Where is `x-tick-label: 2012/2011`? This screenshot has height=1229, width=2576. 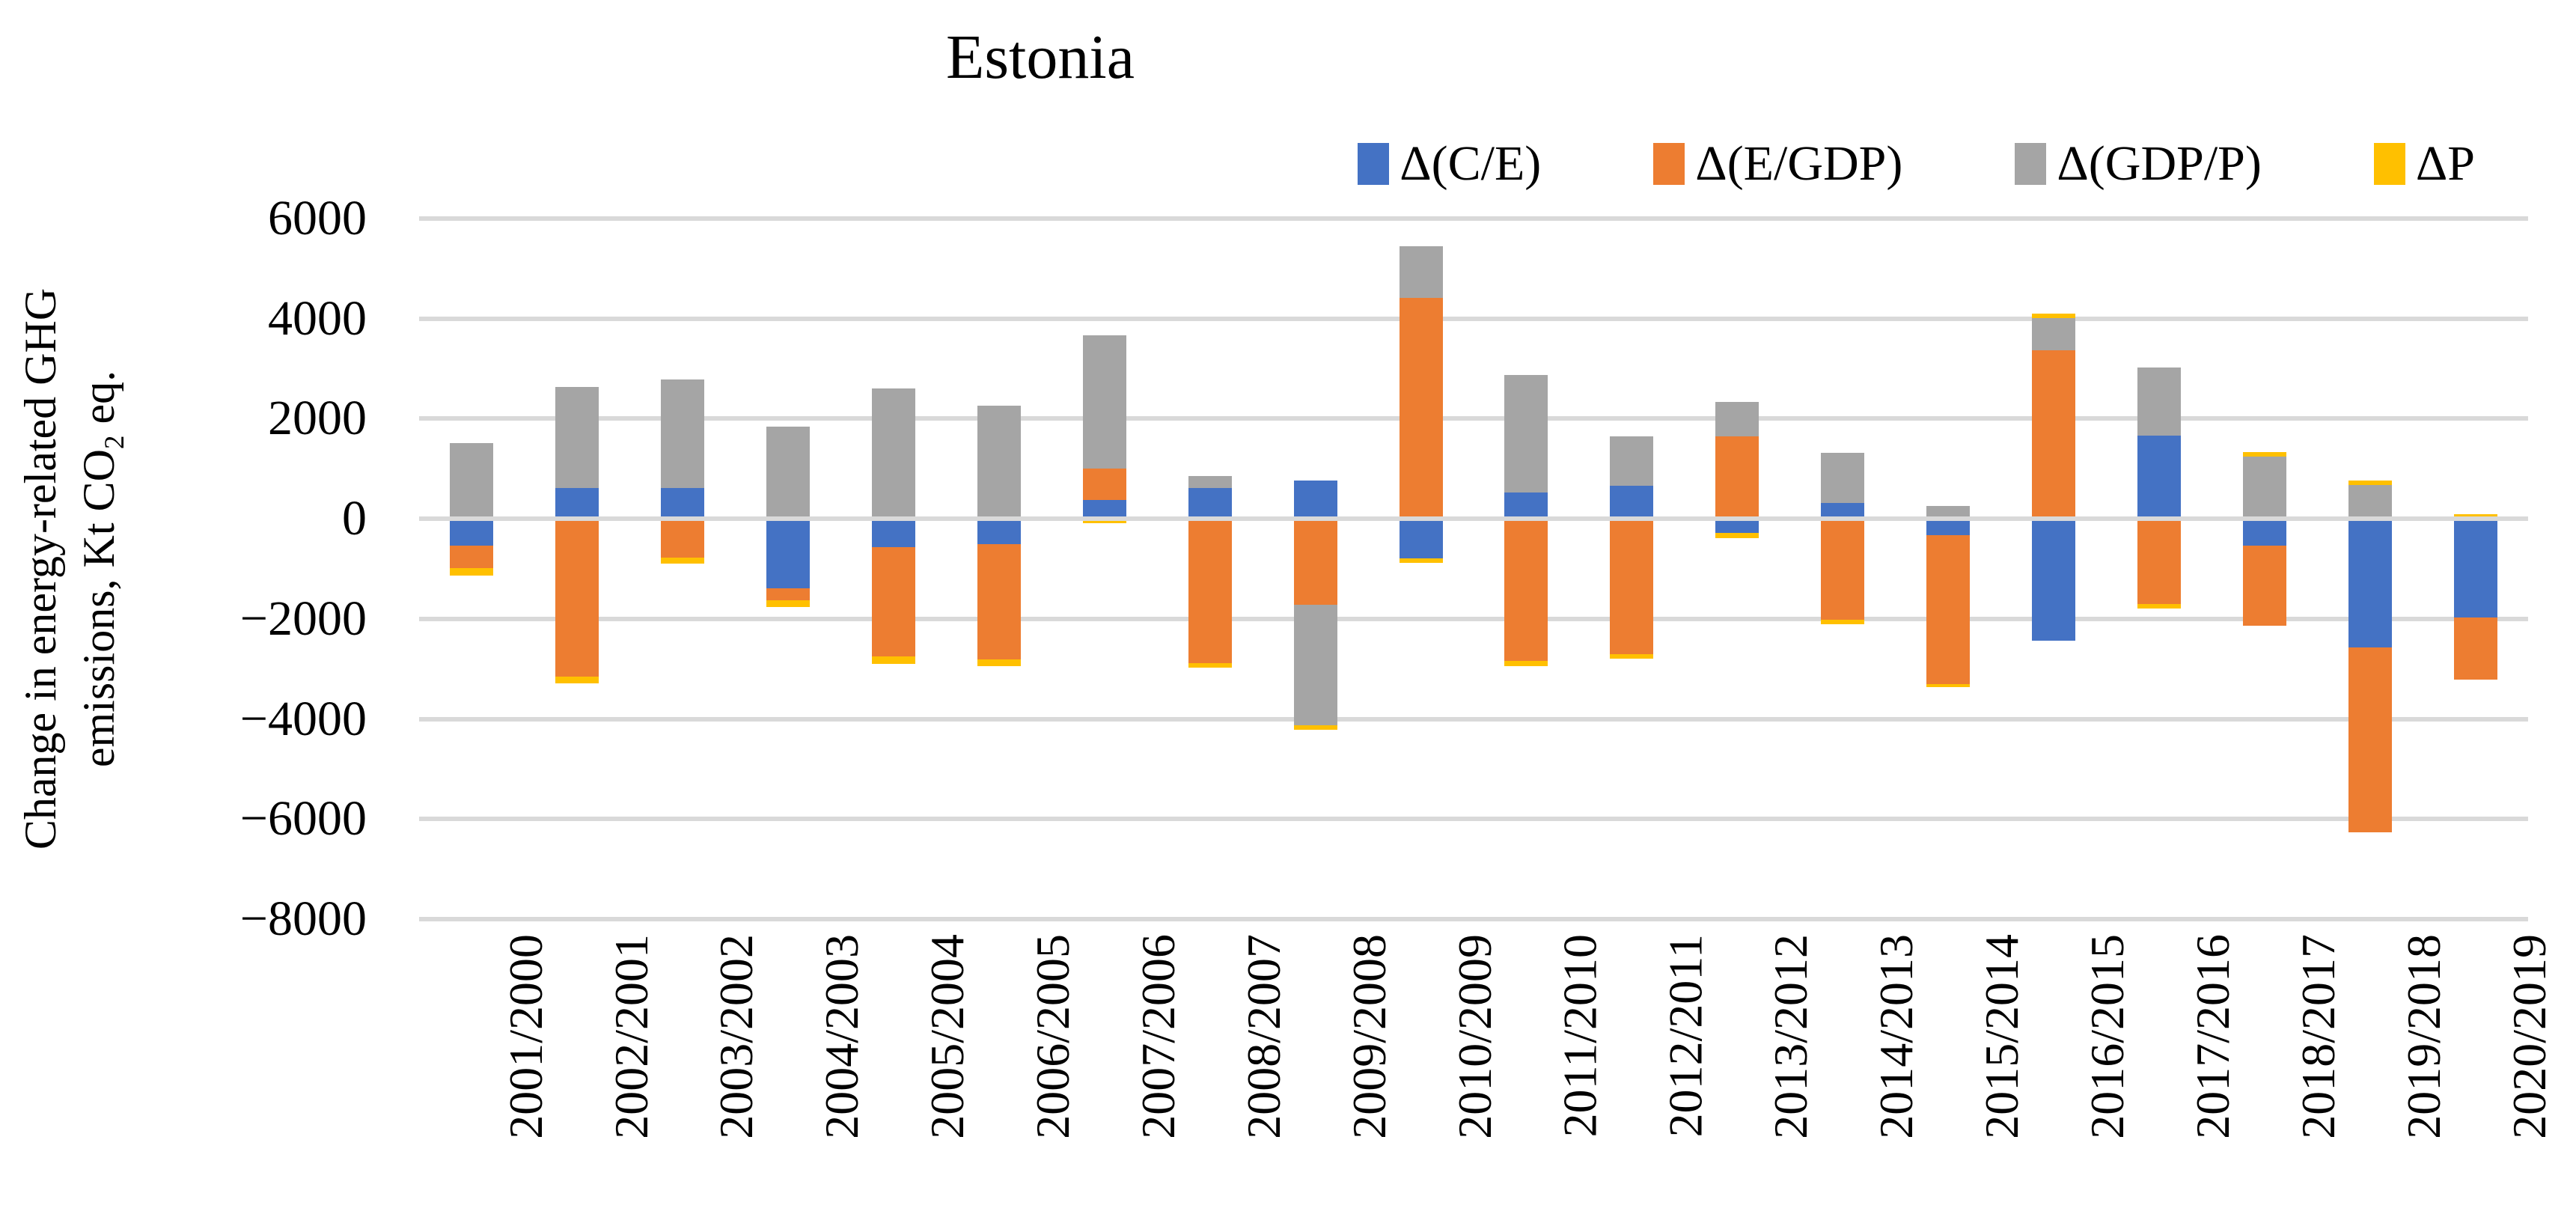
x-tick-label: 2012/2011 is located at coordinates (1685, 1036).